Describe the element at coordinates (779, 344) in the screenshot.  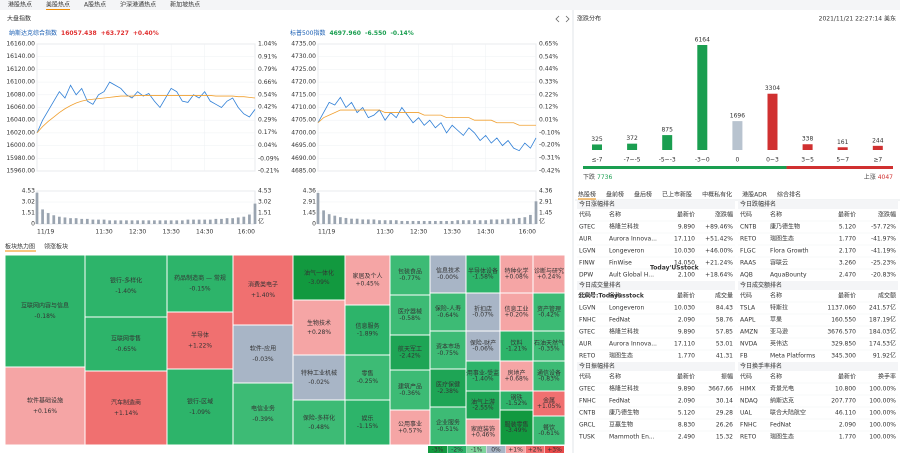
I see `table-cell: 英伟达` at that location.